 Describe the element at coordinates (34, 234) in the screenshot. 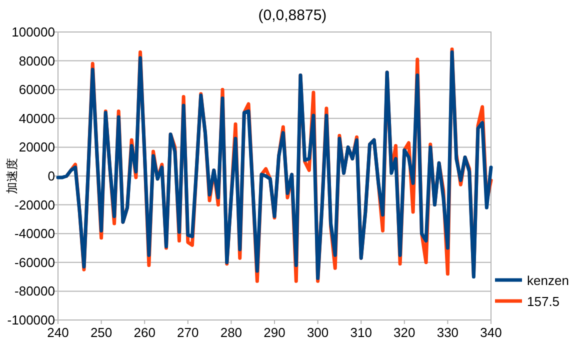

I see `y-tick-label: -40000` at that location.